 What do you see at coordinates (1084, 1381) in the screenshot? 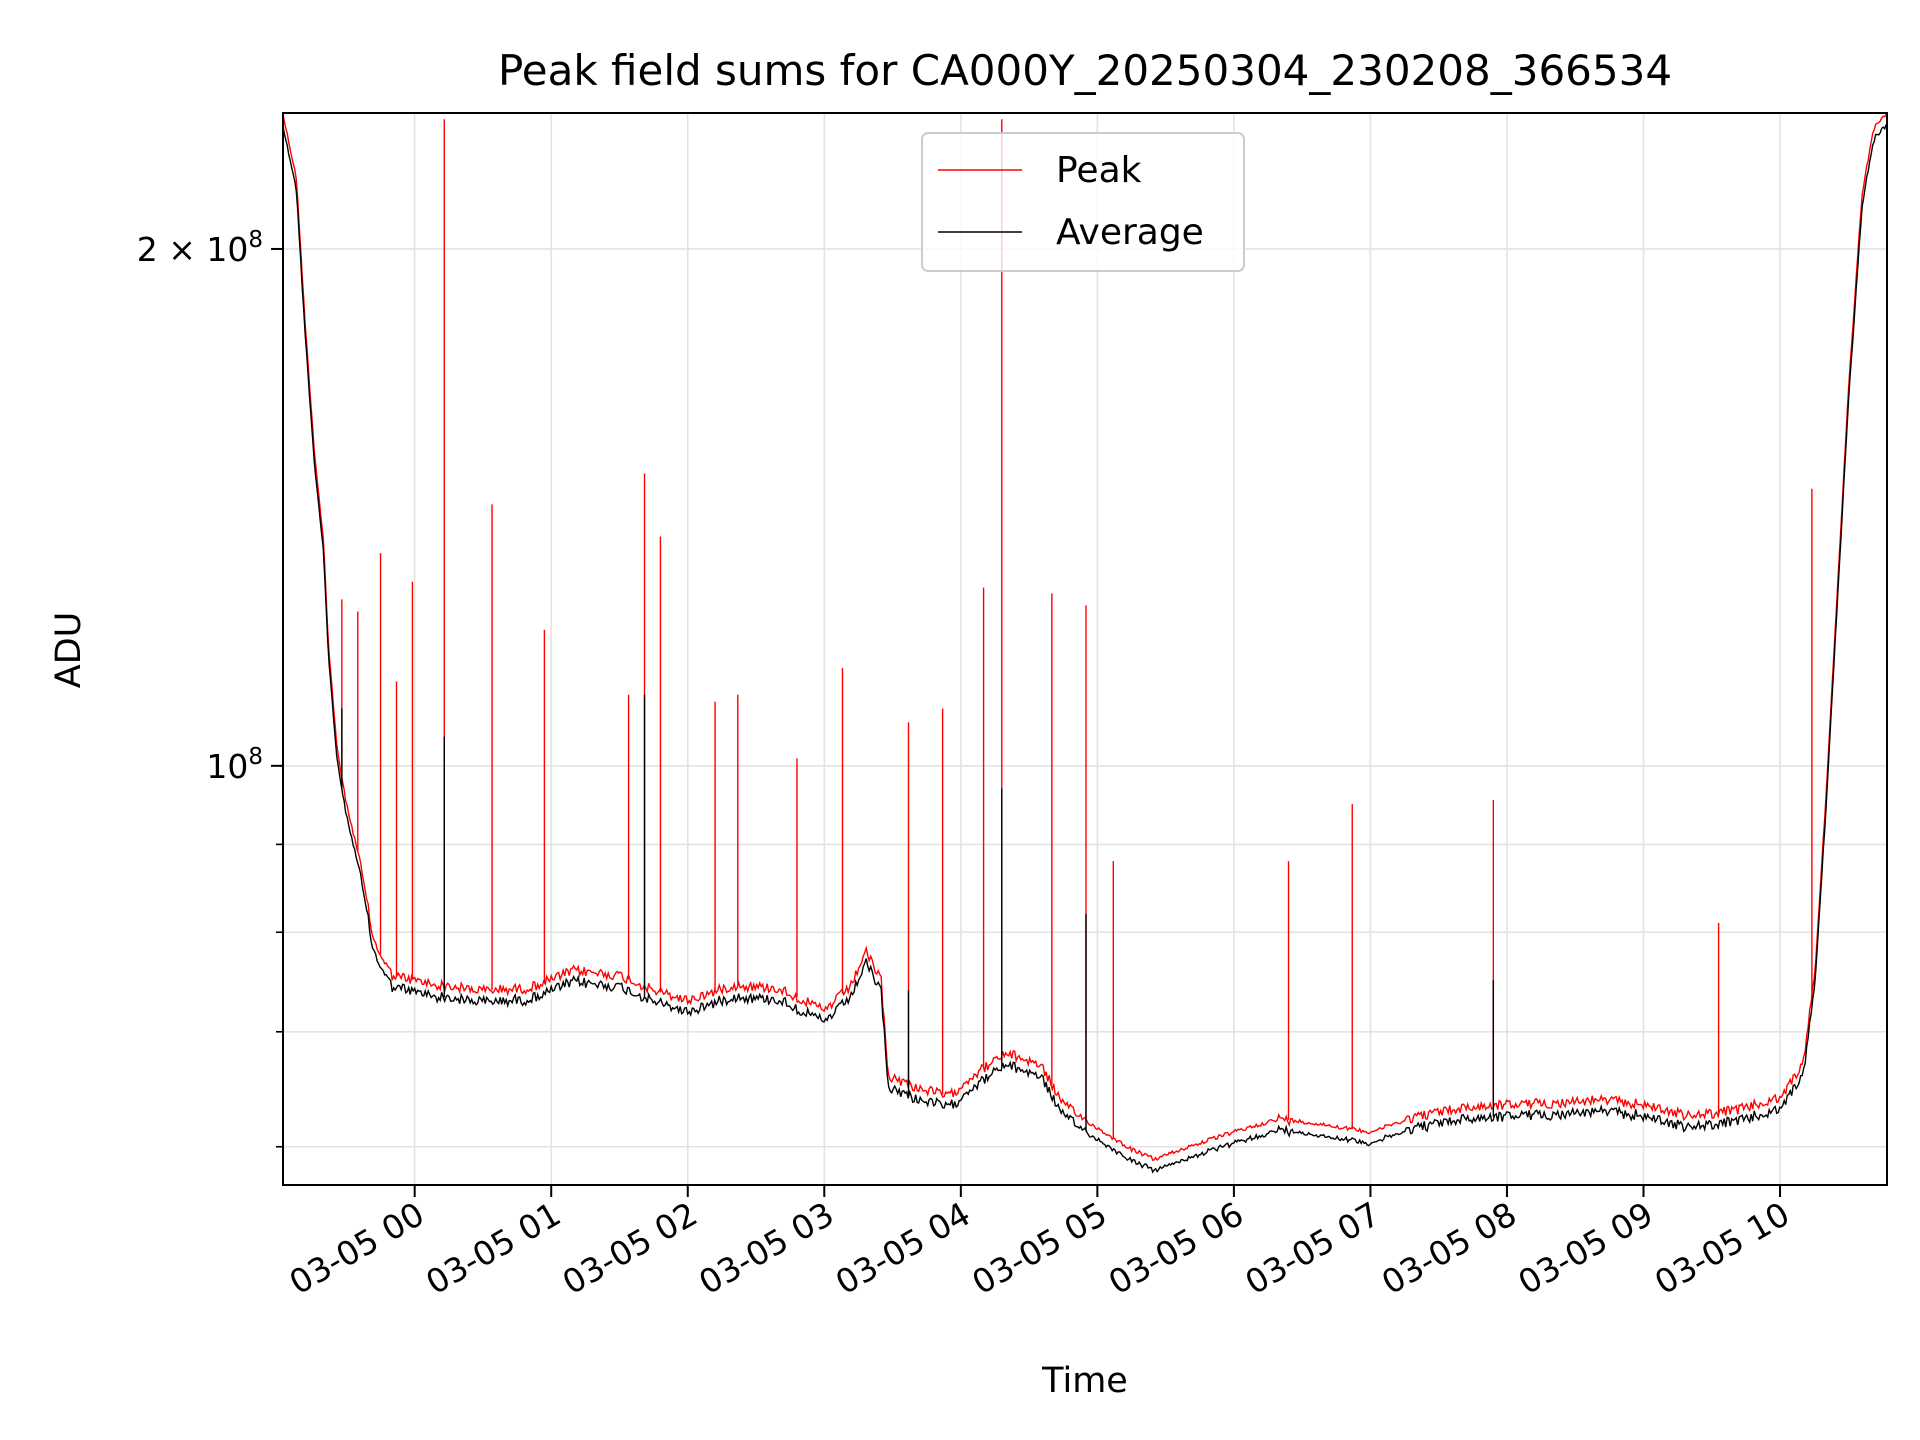
I see `x-axis-title: Time` at bounding box center [1084, 1381].